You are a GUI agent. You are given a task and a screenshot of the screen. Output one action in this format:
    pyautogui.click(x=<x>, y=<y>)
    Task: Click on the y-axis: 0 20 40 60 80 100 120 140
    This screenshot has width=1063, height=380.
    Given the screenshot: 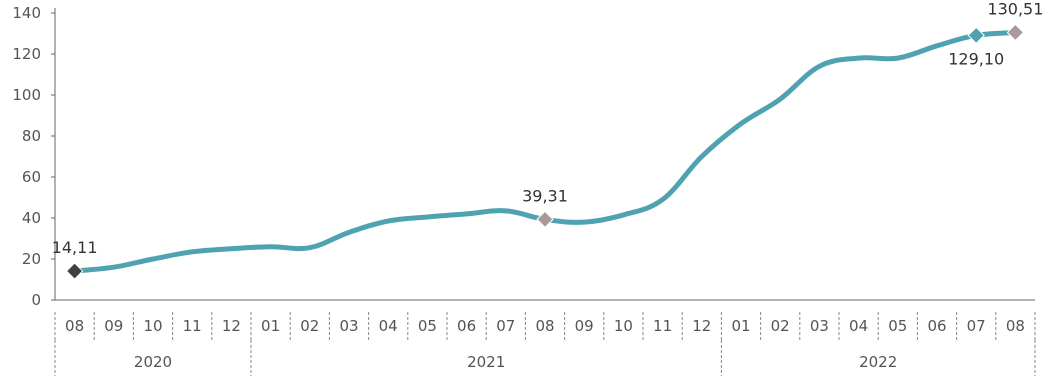 What is the action you would take?
    pyautogui.click(x=34, y=156)
    